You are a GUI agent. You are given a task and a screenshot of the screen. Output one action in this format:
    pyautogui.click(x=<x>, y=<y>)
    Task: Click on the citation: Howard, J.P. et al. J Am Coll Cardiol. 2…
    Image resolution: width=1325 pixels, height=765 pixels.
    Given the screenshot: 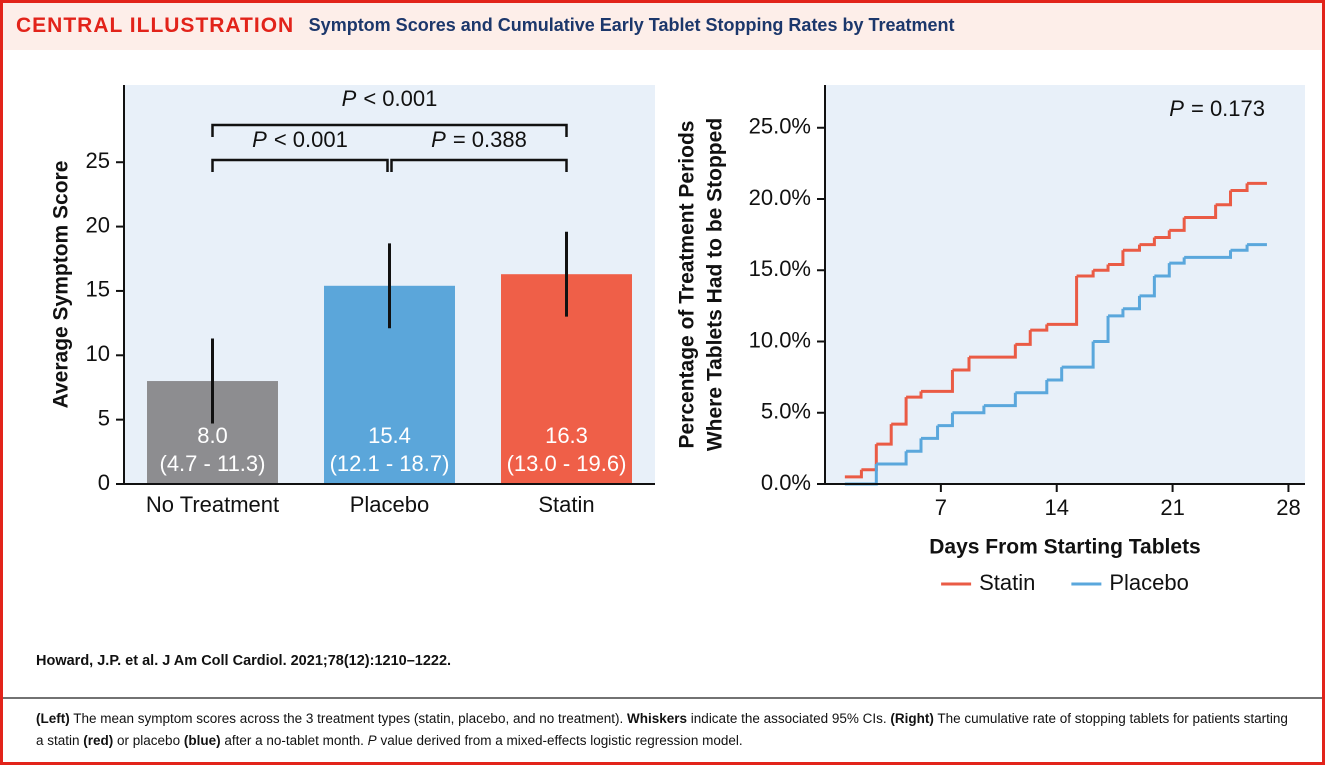 What is the action you would take?
    pyautogui.click(x=243, y=661)
    